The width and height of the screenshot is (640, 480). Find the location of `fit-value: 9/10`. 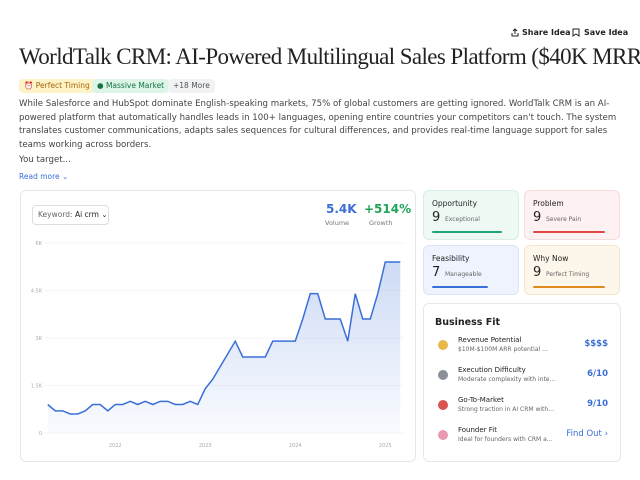

fit-value: 9/10 is located at coordinates (597, 404).